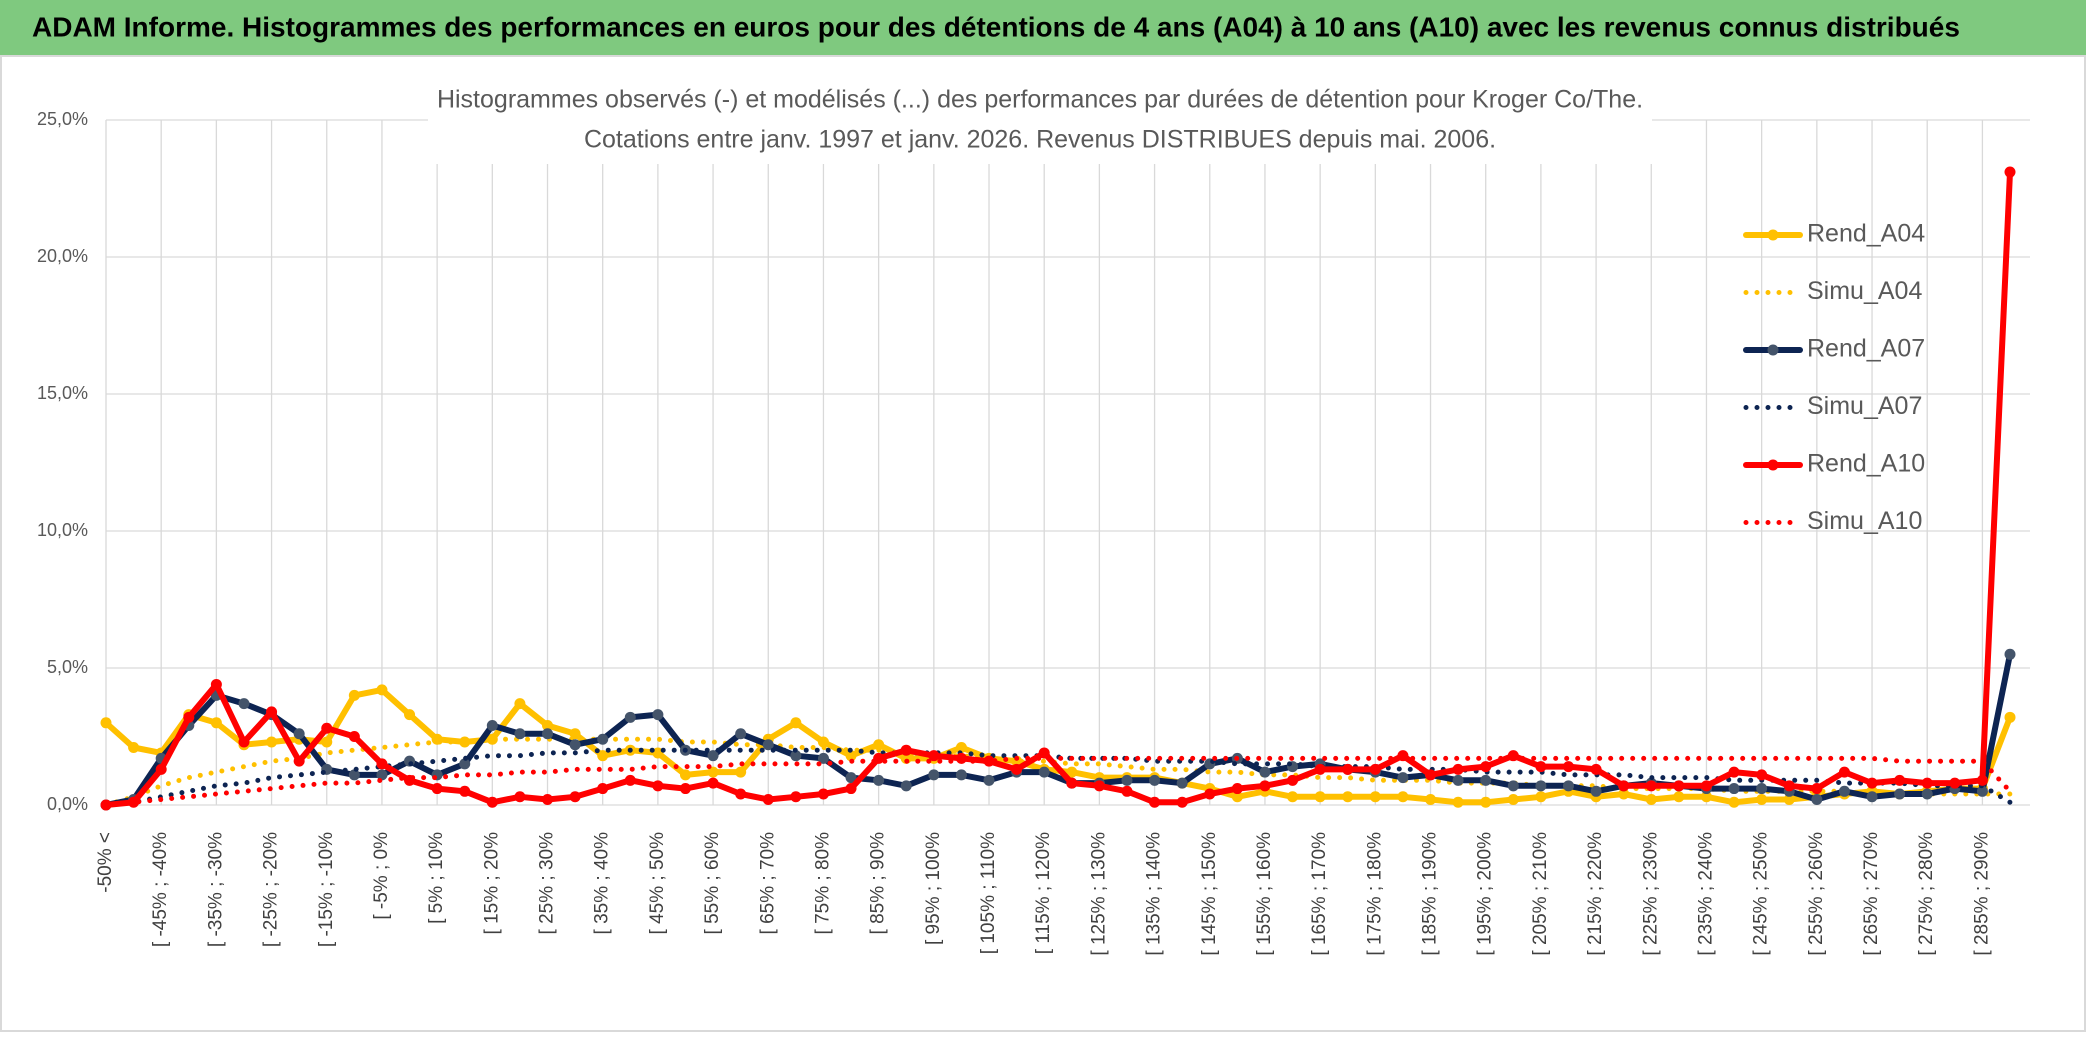  Describe the element at coordinates (1816, 894) in the screenshot. I see `x-tick-label: [ 255% ; 260%` at that location.